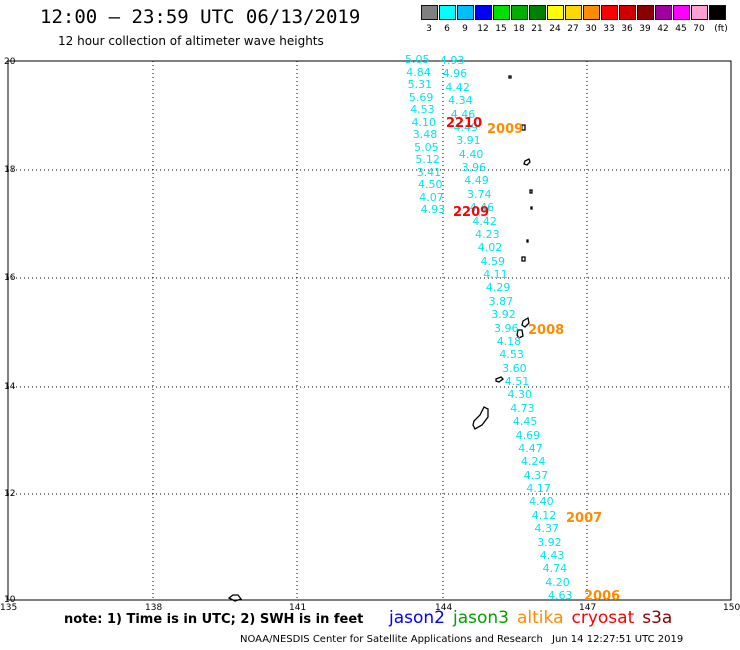 Image resolution: width=740 pixels, height=650 pixels. What do you see at coordinates (560, 595) in the screenshot?
I see `wave-height-value: 4.63` at bounding box center [560, 595].